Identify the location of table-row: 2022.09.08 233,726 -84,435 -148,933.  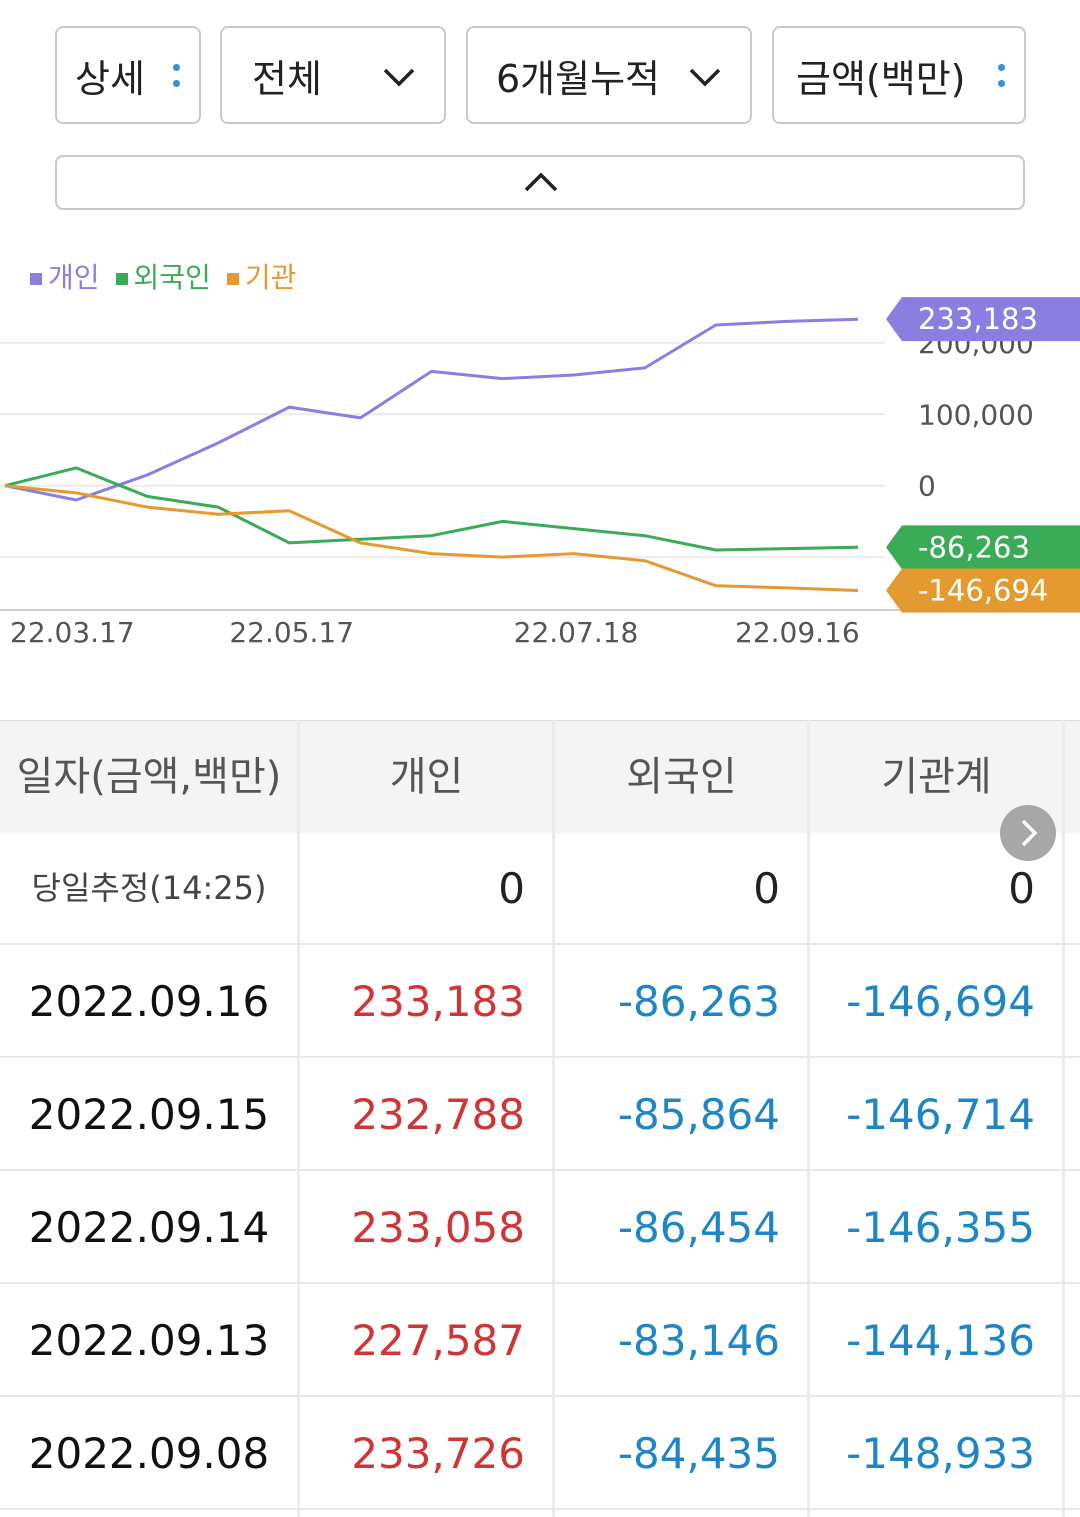
(540, 1453).